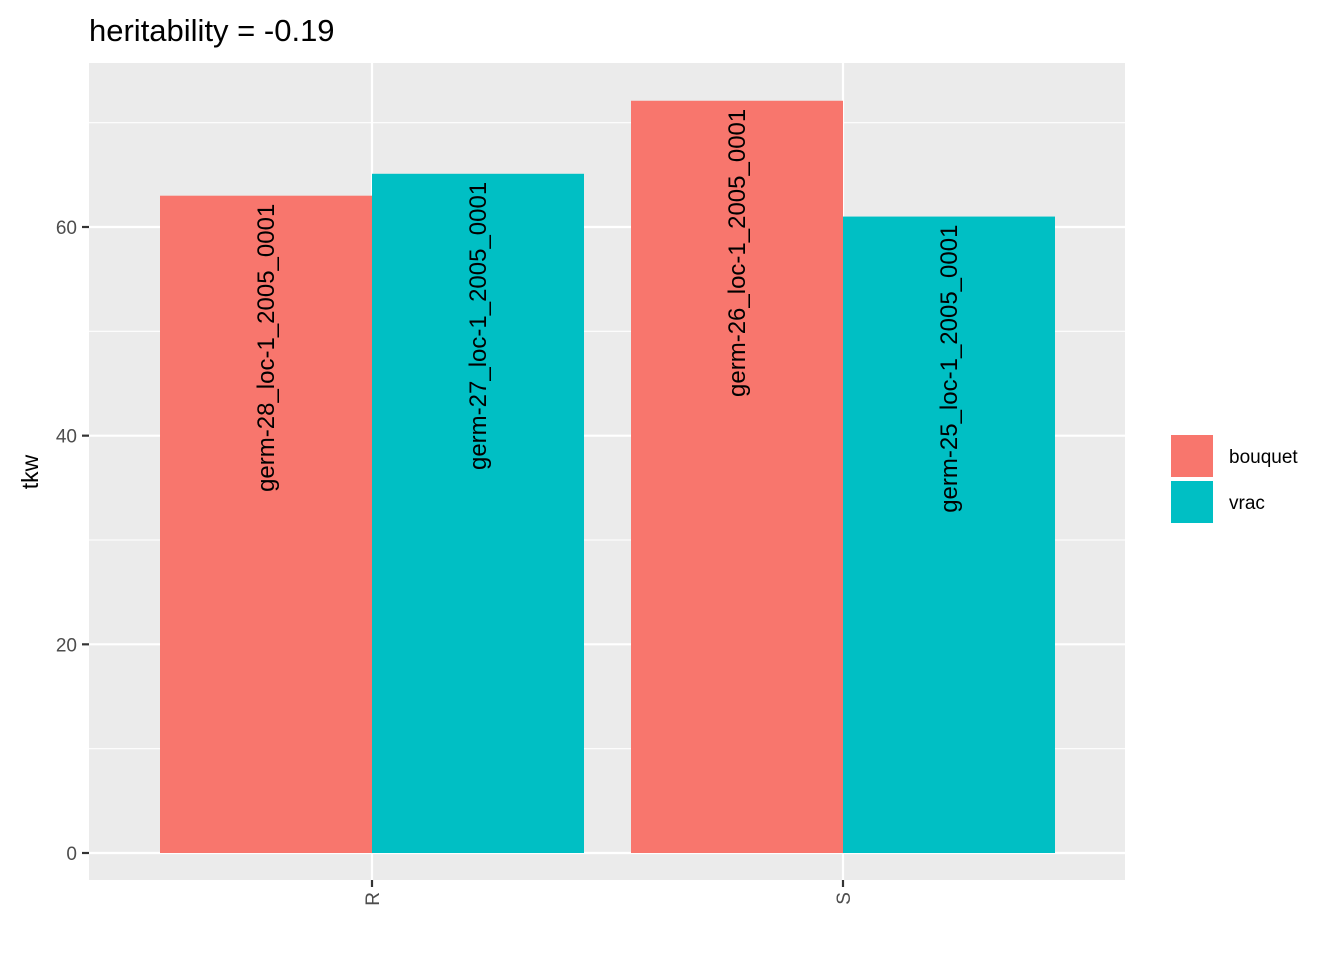  I want to click on y-tick-label-2: 40, so click(66, 437).